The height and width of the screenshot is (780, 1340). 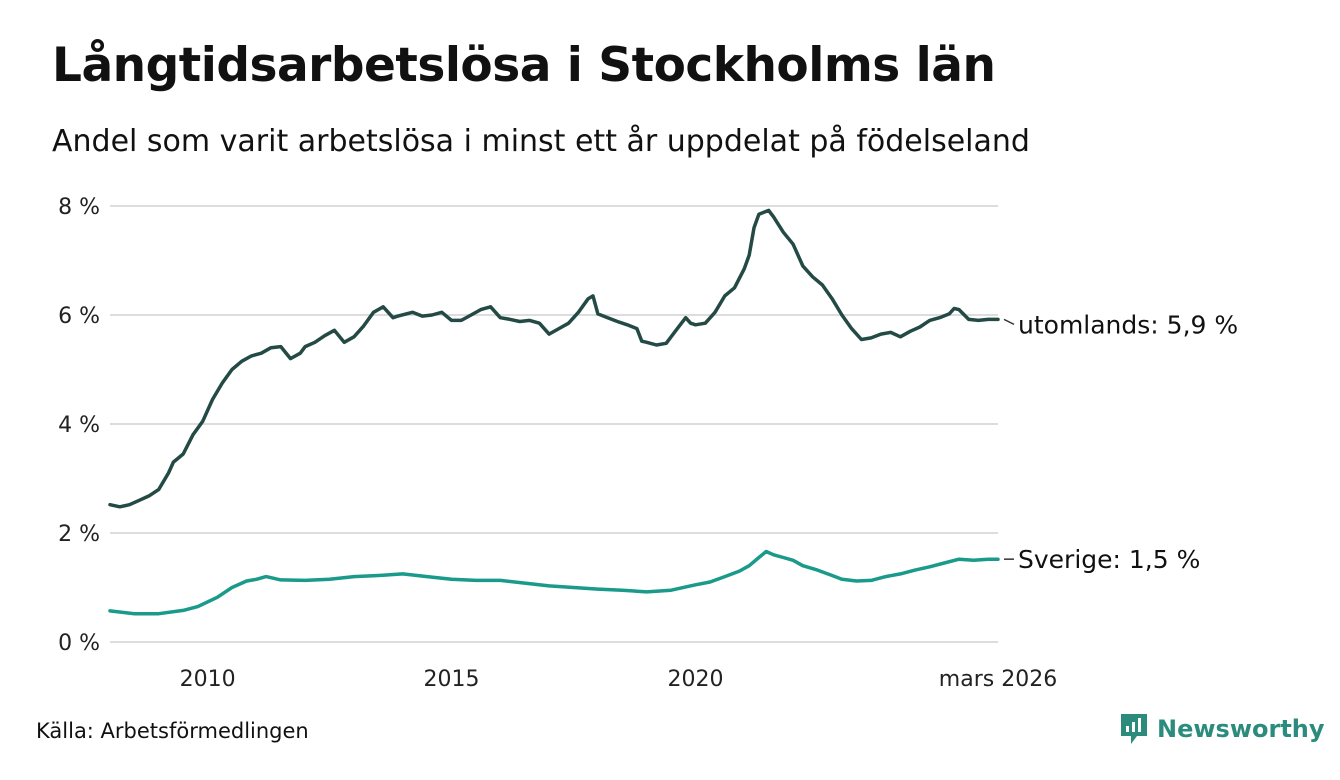 What do you see at coordinates (1128, 324) in the screenshot?
I see `end-label-utomlands: utomlands: 5,9 %` at bounding box center [1128, 324].